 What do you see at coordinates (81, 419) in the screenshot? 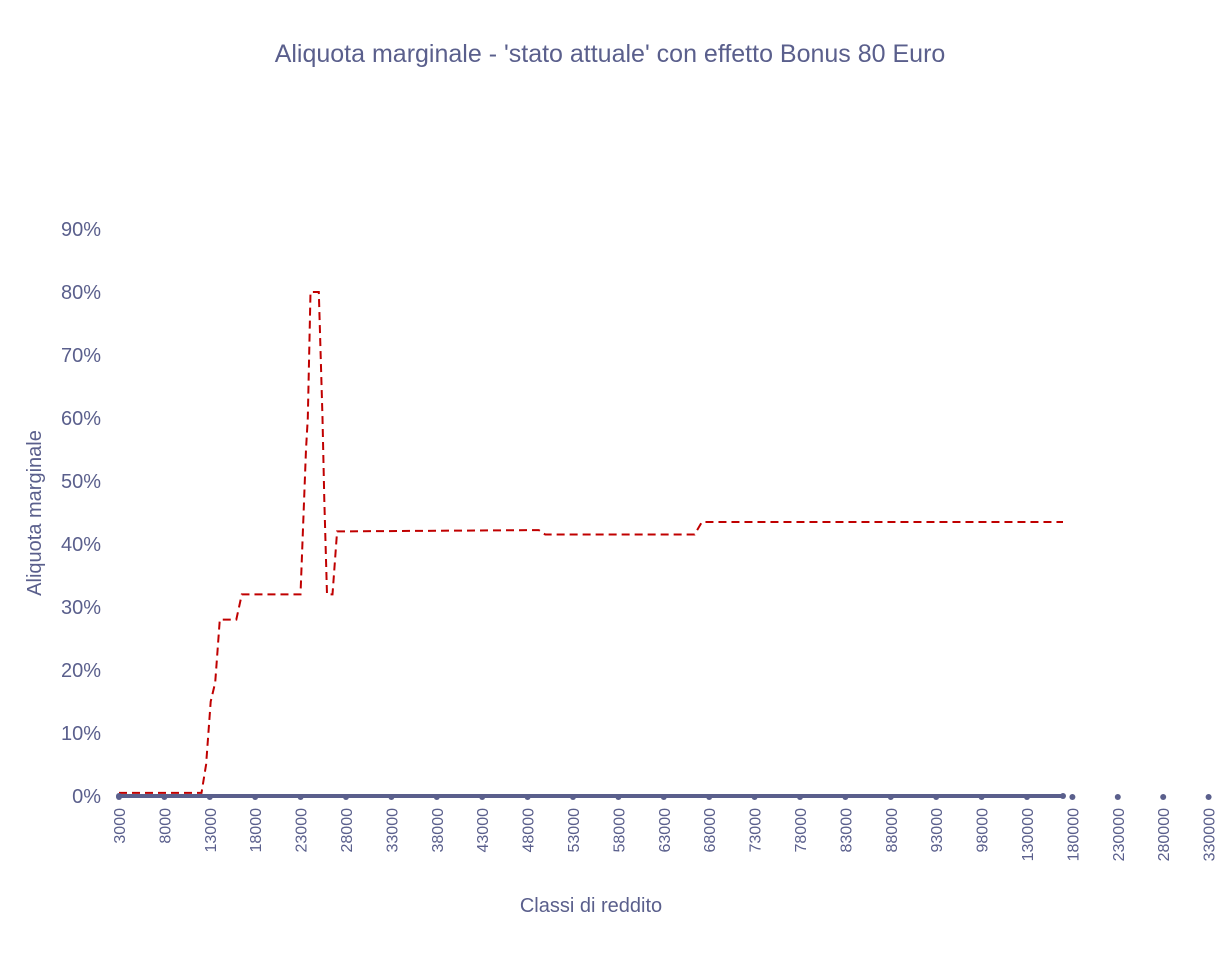
I see `y-tick-label: 60%` at bounding box center [81, 419].